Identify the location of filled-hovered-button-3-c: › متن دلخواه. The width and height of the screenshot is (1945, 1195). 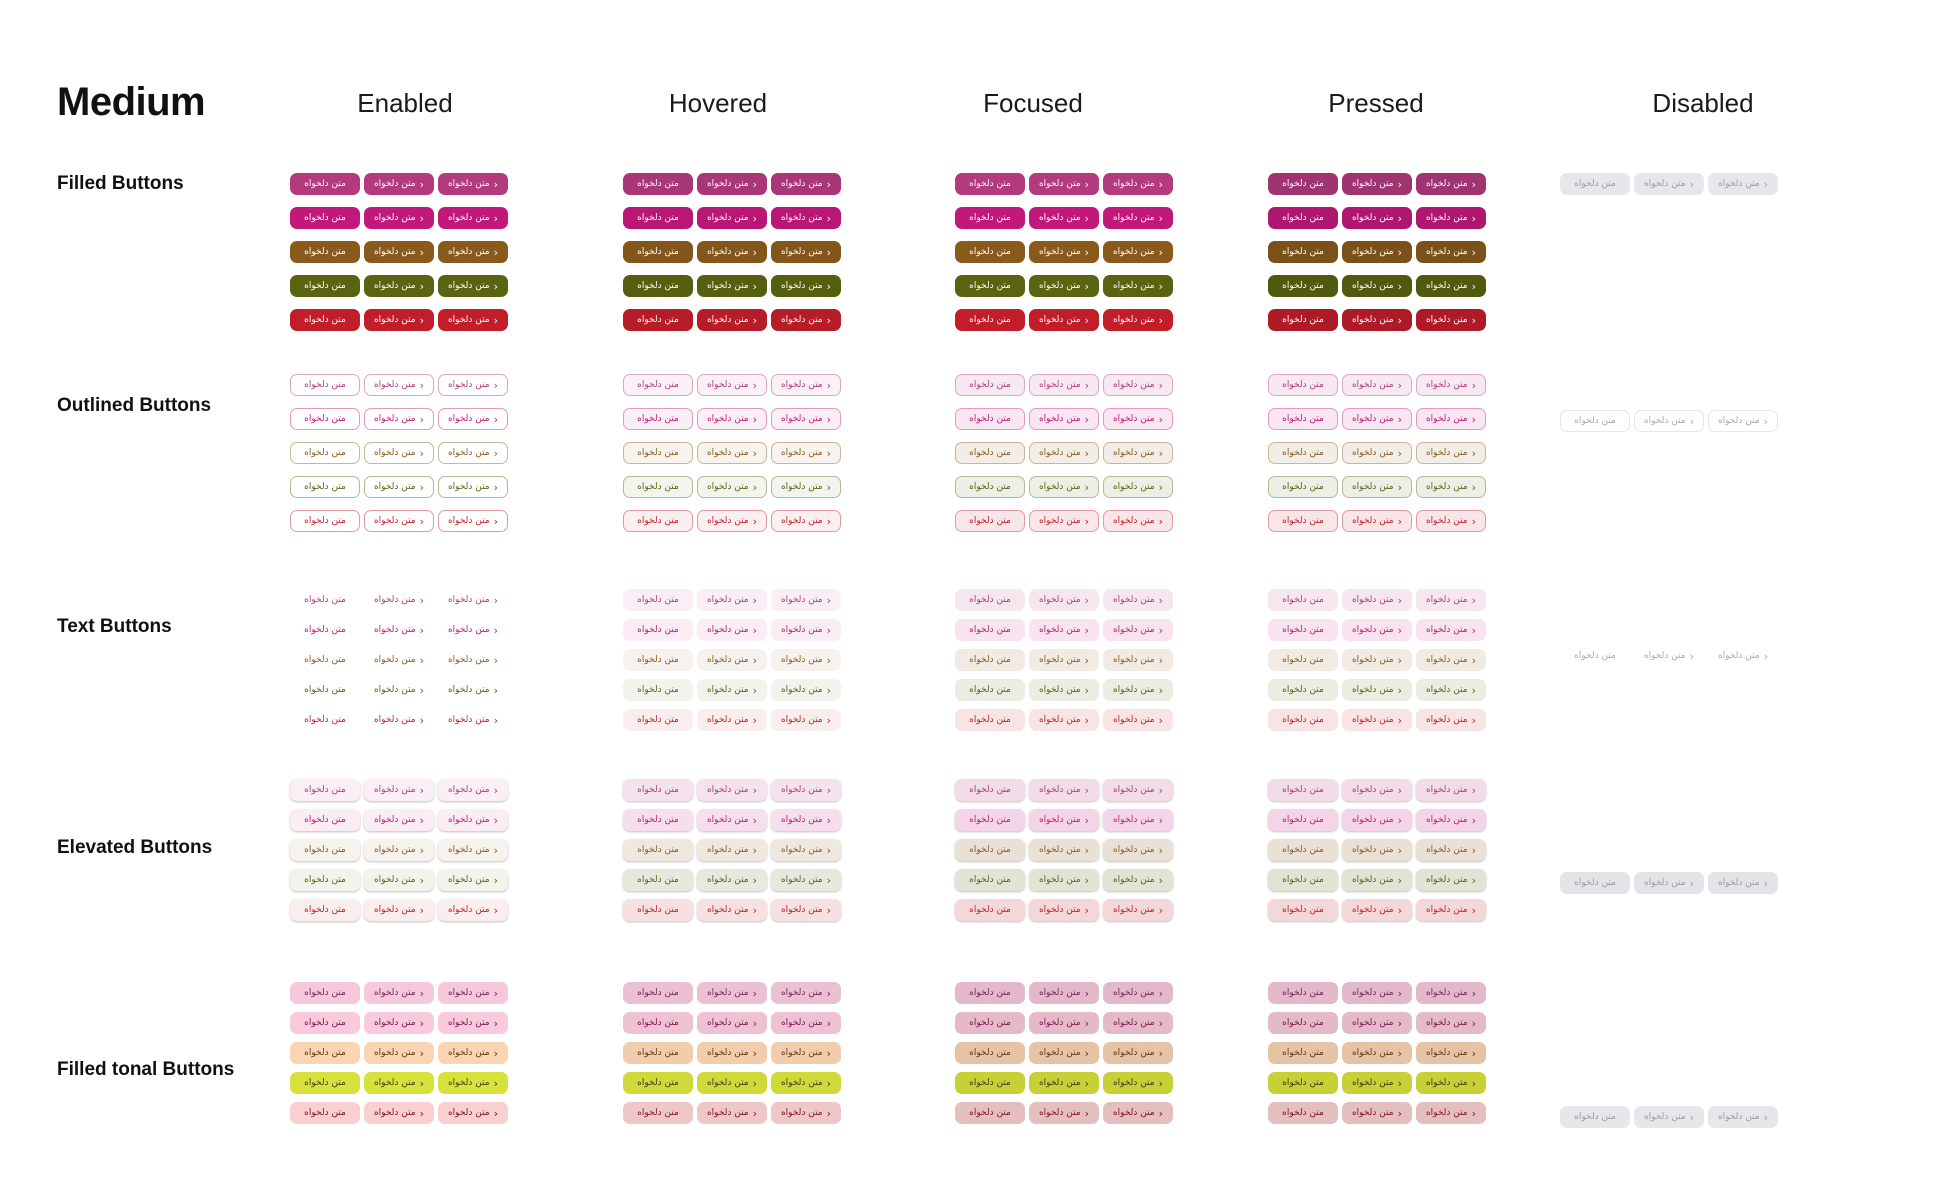
(806, 252).